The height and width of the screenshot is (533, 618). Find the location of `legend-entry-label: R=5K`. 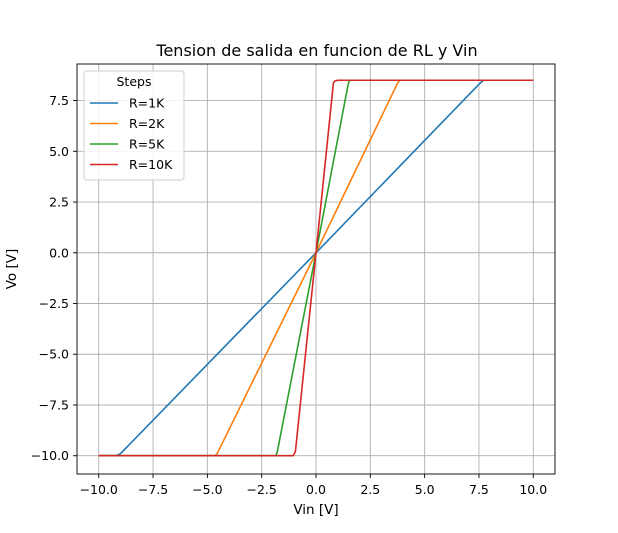

legend-entry-label: R=5K is located at coordinates (147, 144).